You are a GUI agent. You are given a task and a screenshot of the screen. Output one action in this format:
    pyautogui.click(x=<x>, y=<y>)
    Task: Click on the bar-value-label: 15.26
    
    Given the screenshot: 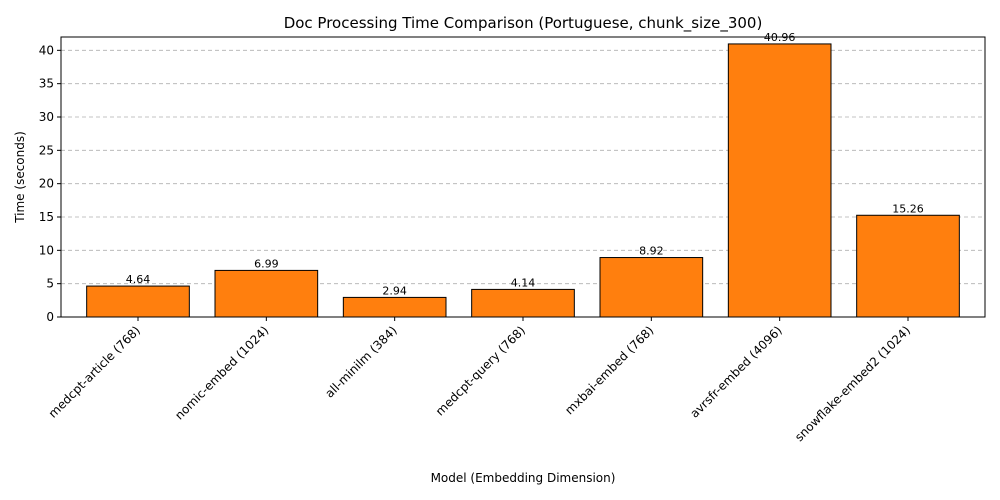 What is the action you would take?
    pyautogui.click(x=908, y=208)
    